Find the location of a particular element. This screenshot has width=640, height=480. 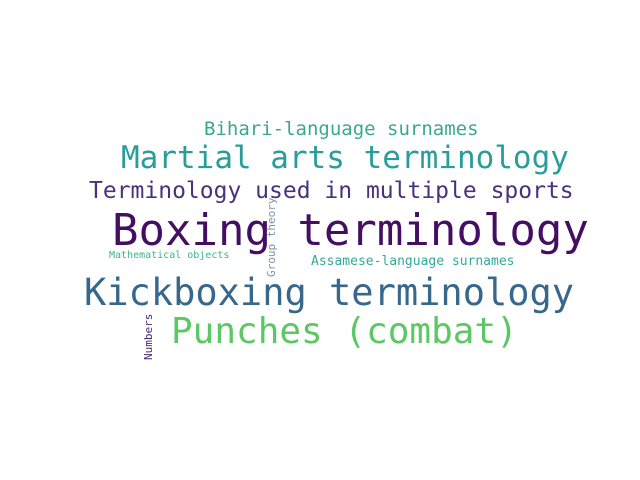

word-group-theory: Group theory is located at coordinates (271, 237).